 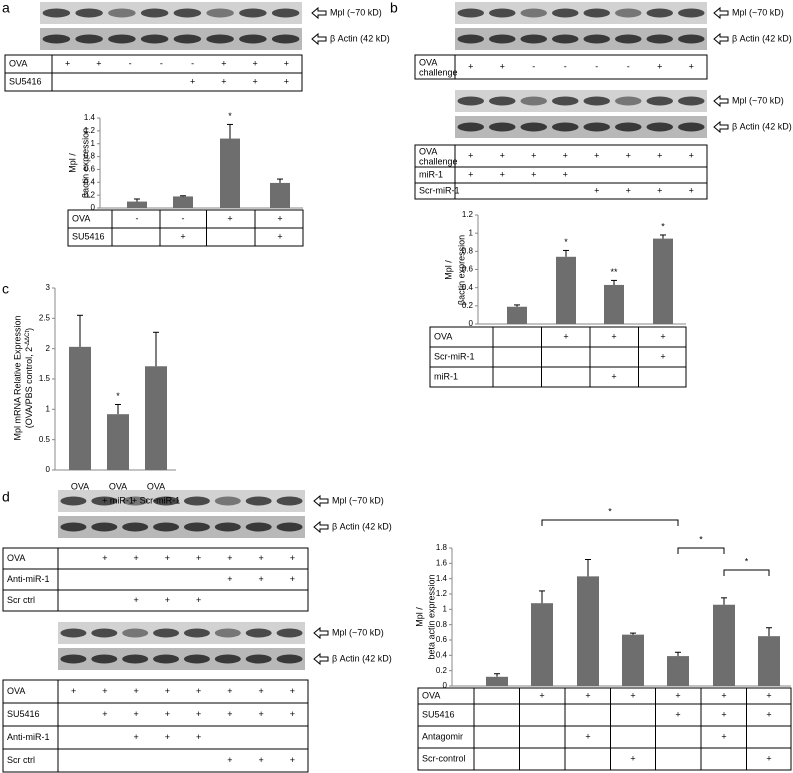 I want to click on significance-label: *, so click(x=118, y=396).